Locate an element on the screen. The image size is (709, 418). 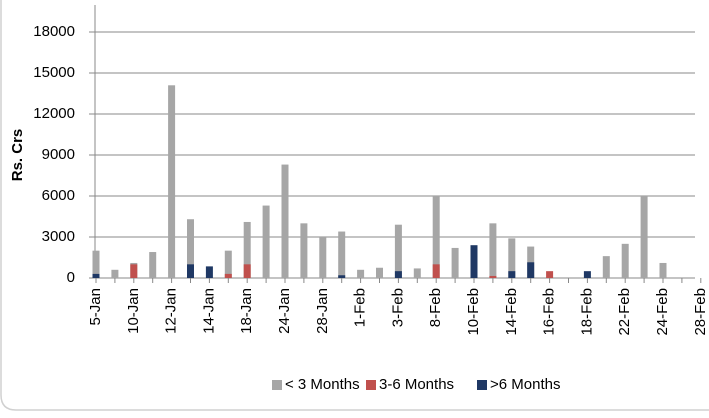
legend-label: 3-6 Months is located at coordinates (416, 384).